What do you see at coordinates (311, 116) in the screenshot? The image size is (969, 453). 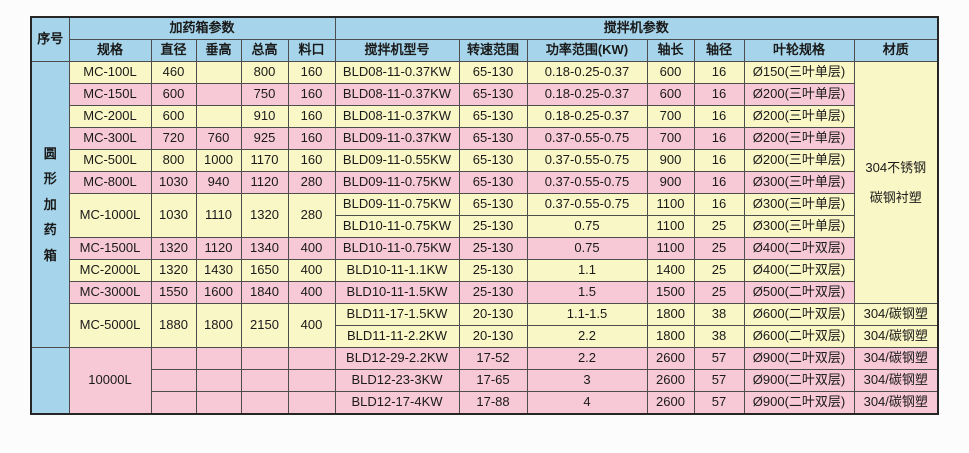 I see `cell-inlet: 160` at bounding box center [311, 116].